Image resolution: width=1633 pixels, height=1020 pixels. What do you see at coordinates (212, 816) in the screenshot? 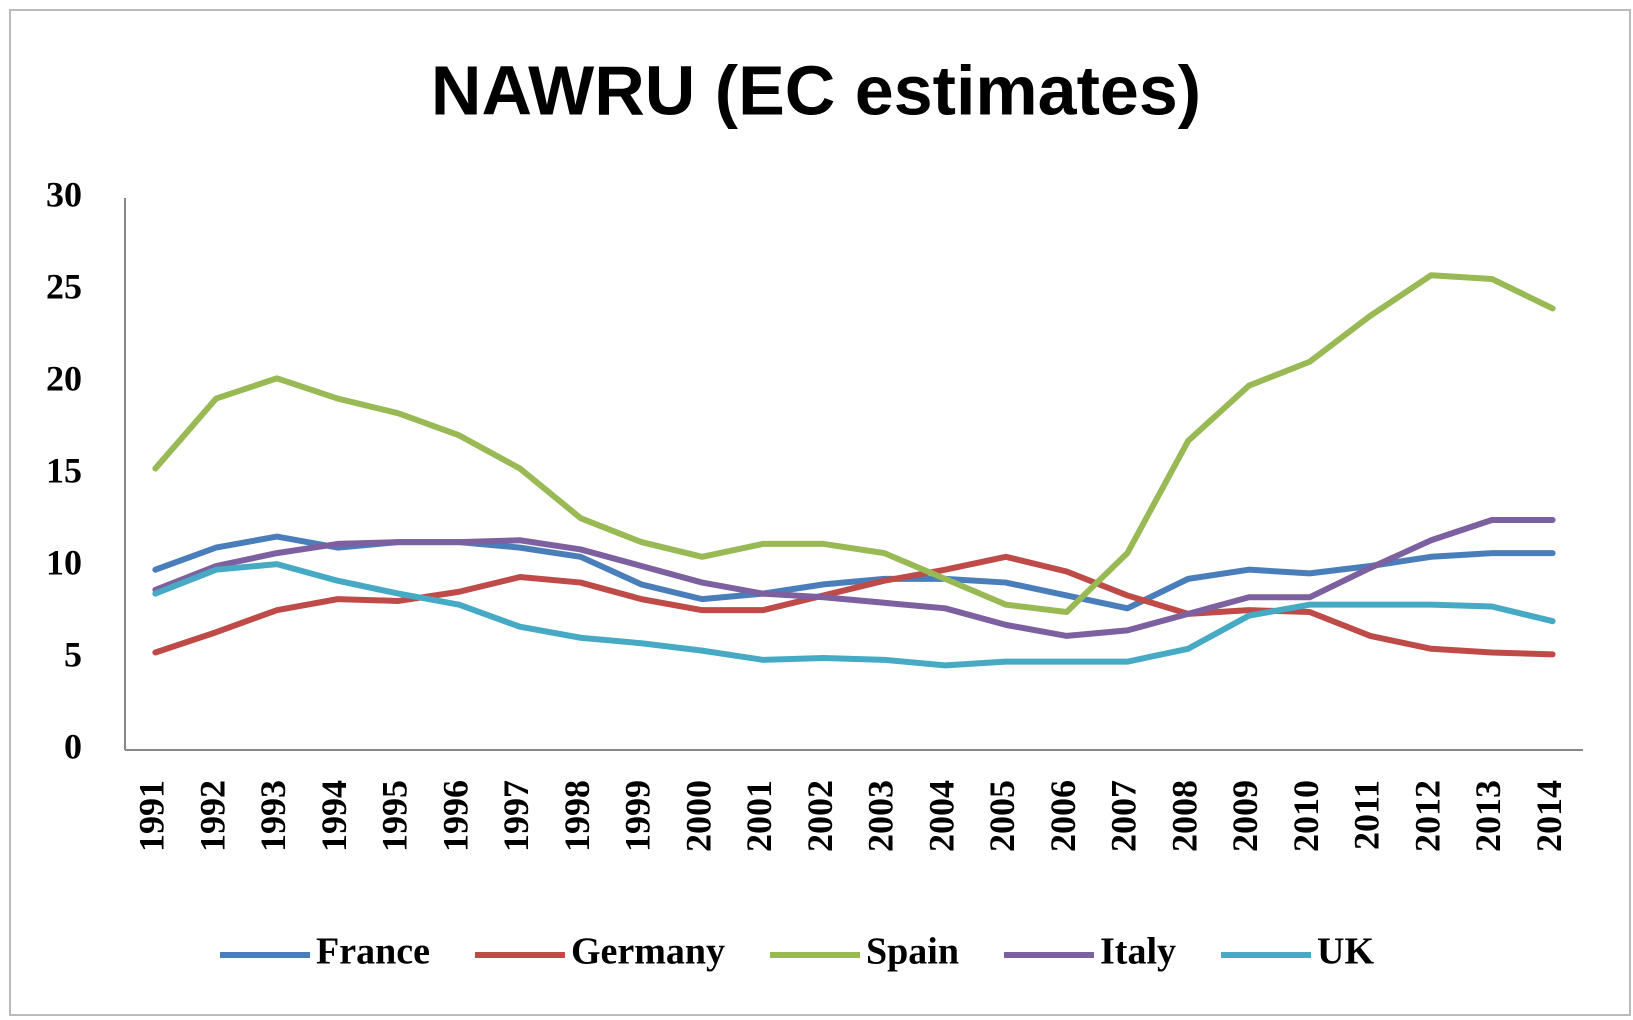
I see `x-tick-label: 1992` at bounding box center [212, 816].